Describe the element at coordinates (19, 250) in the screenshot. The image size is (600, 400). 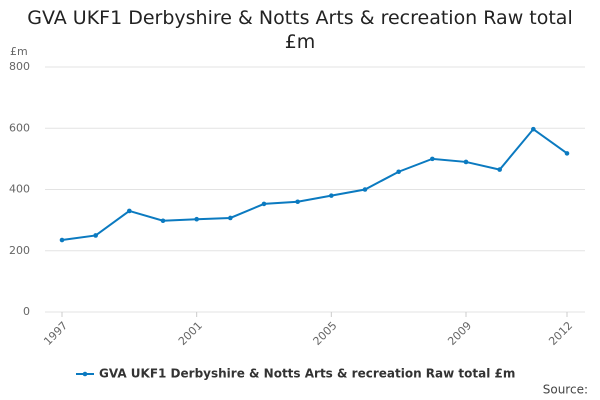
I see `y-tick-label: 200` at that location.